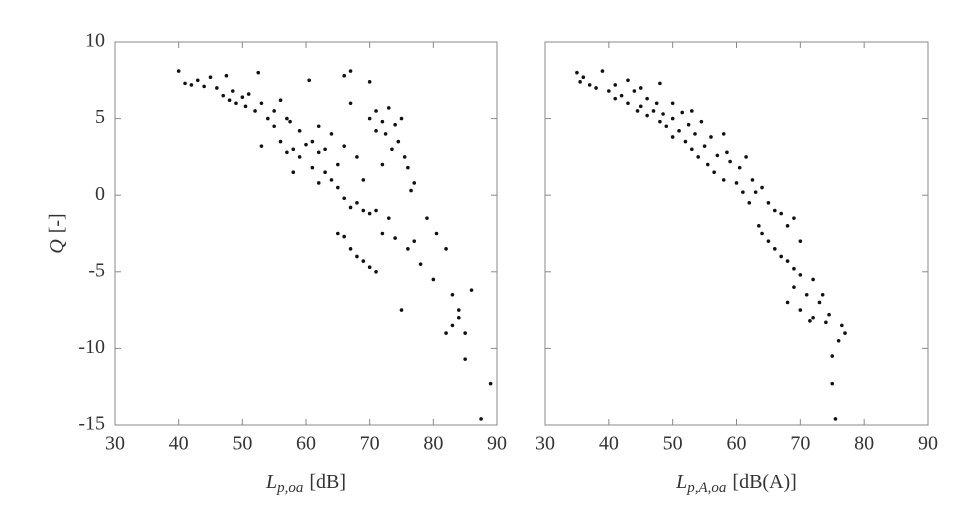 The image size is (977, 524). I want to click on x-label-subscript: p,A,oa, so click(706, 488).